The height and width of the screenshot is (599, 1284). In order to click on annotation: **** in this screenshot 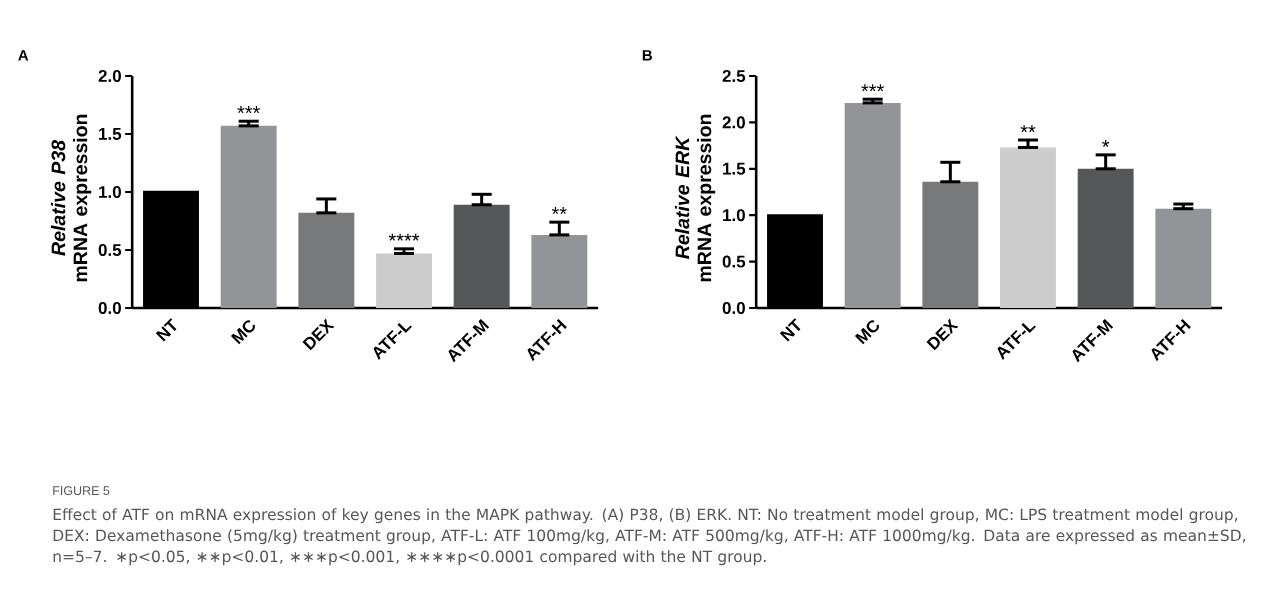, I will do `click(404, 237)`.